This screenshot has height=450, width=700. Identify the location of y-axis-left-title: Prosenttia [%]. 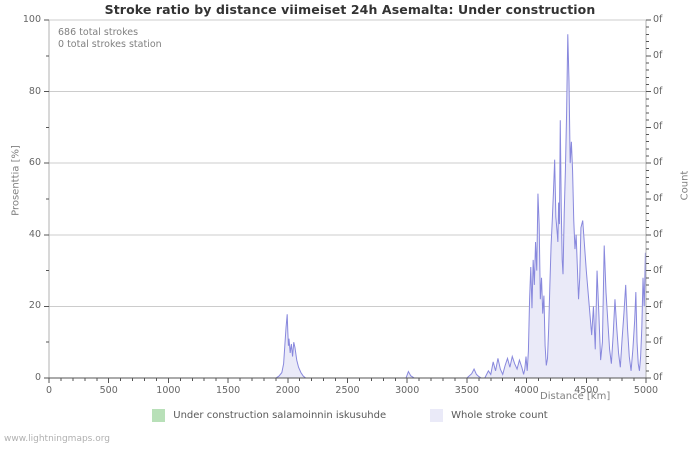
(16, 180).